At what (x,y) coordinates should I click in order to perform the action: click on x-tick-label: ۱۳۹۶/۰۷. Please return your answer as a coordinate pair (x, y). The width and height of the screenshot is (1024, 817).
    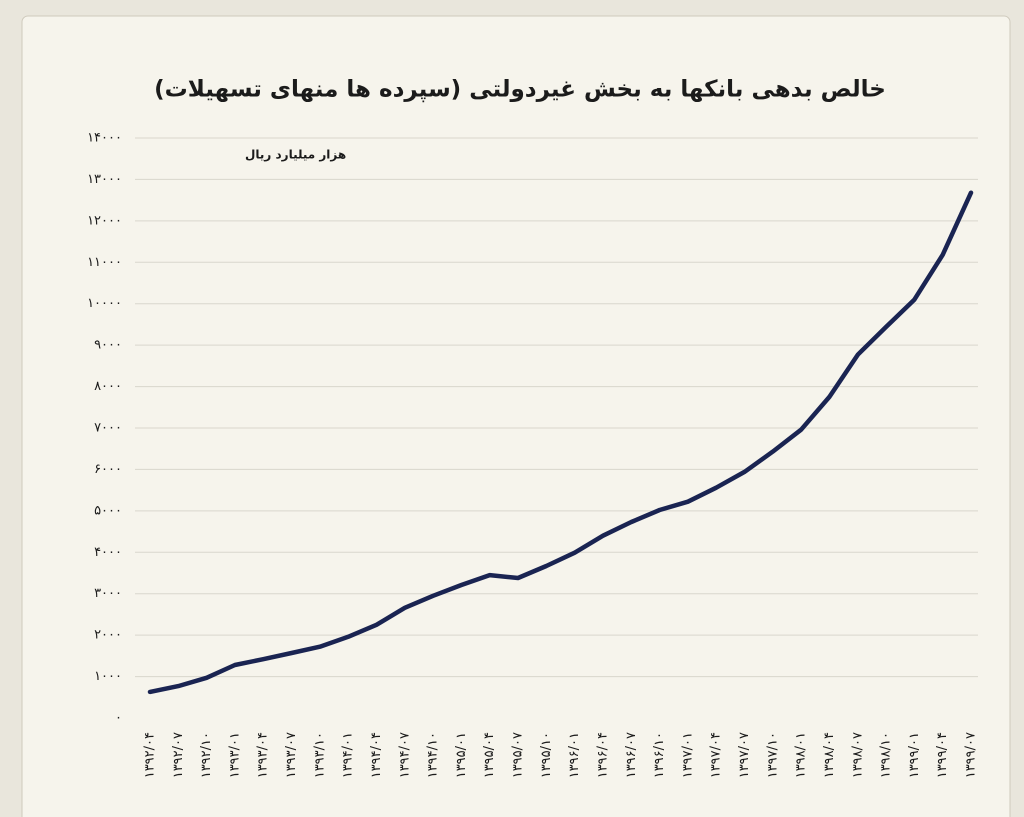
    Looking at the image, I should click on (631, 755).